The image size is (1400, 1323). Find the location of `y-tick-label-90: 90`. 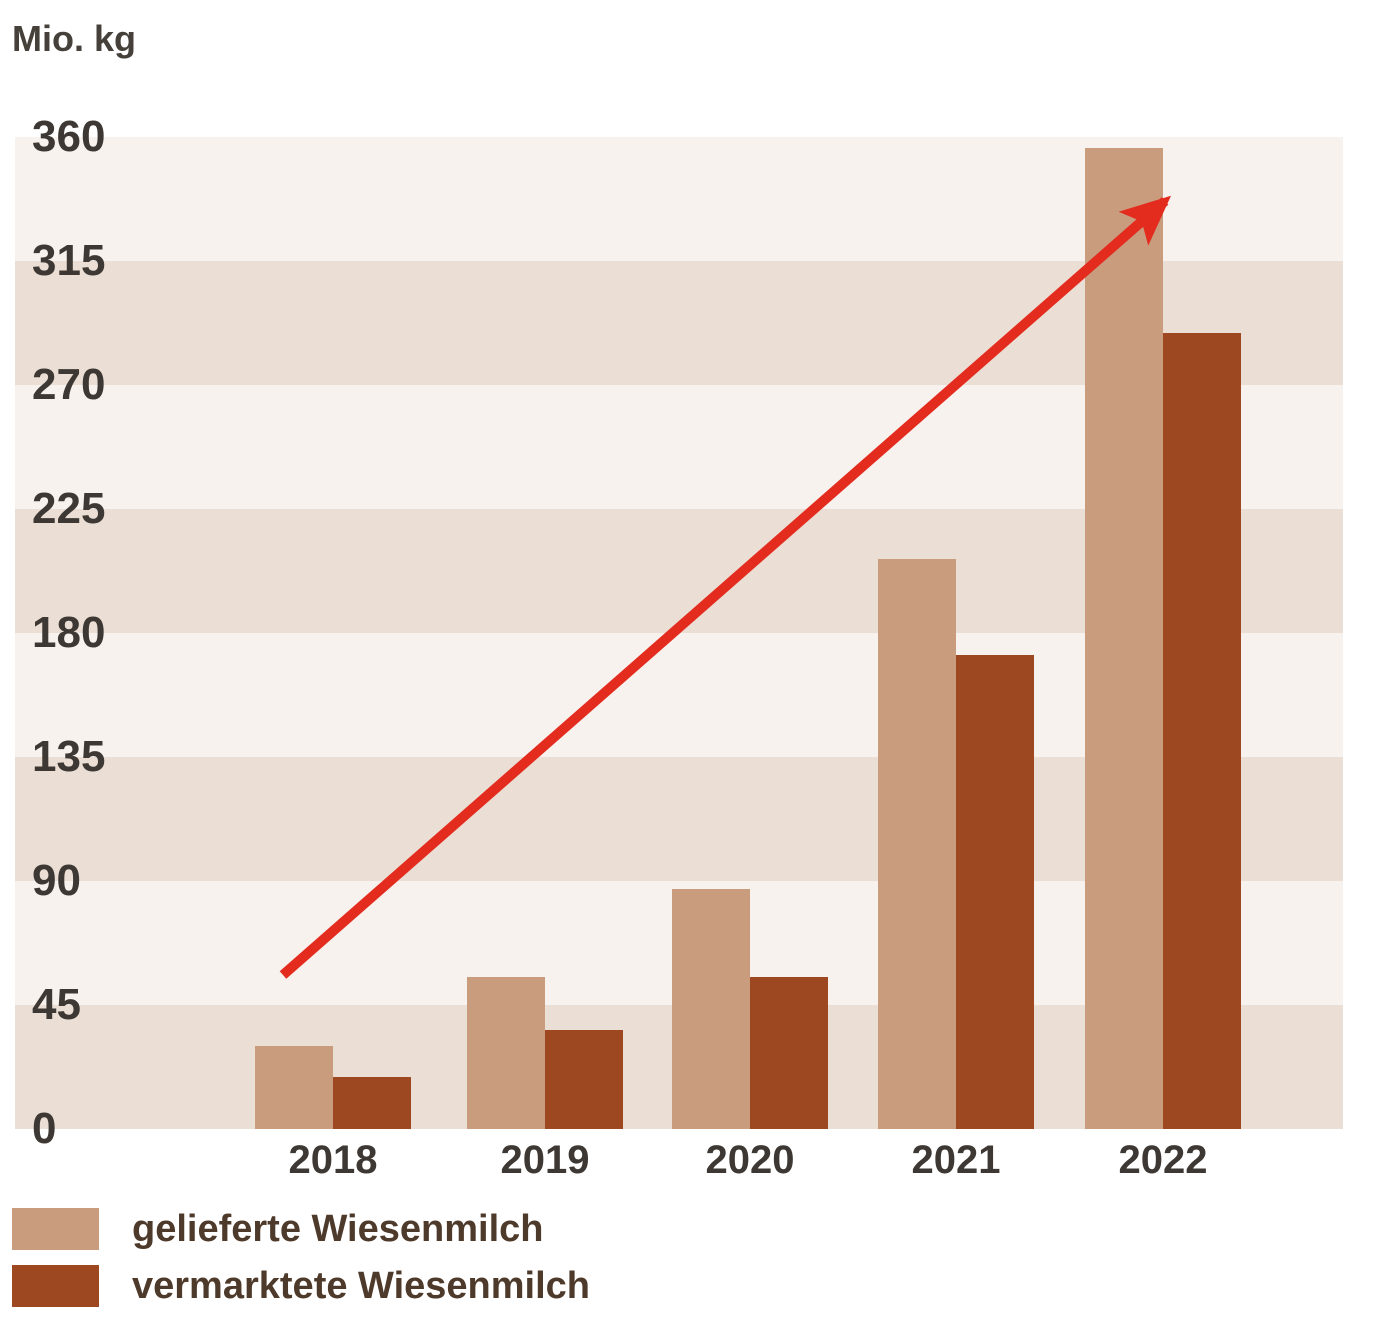

y-tick-label-90: 90 is located at coordinates (56, 880).